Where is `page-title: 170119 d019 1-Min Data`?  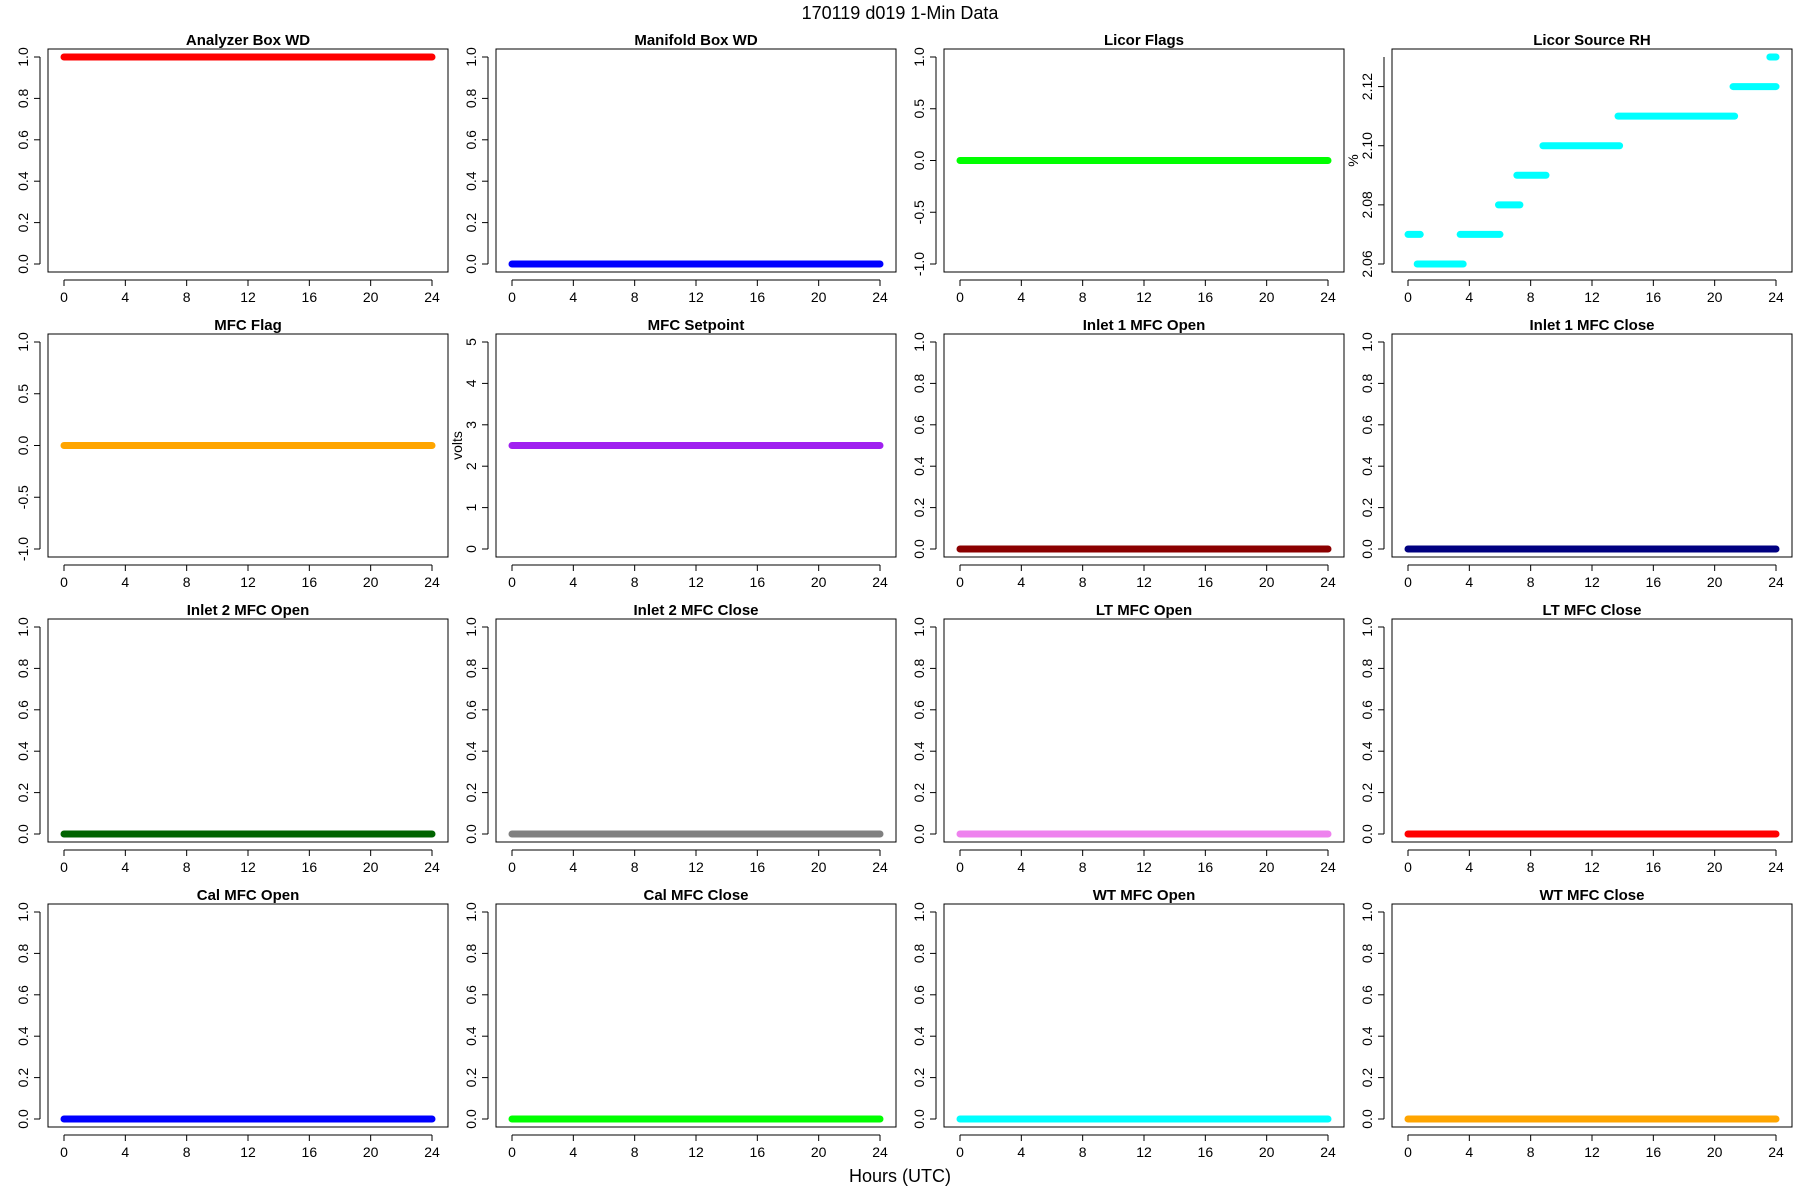 page-title: 170119 d019 1-Min Data is located at coordinates (900, 13).